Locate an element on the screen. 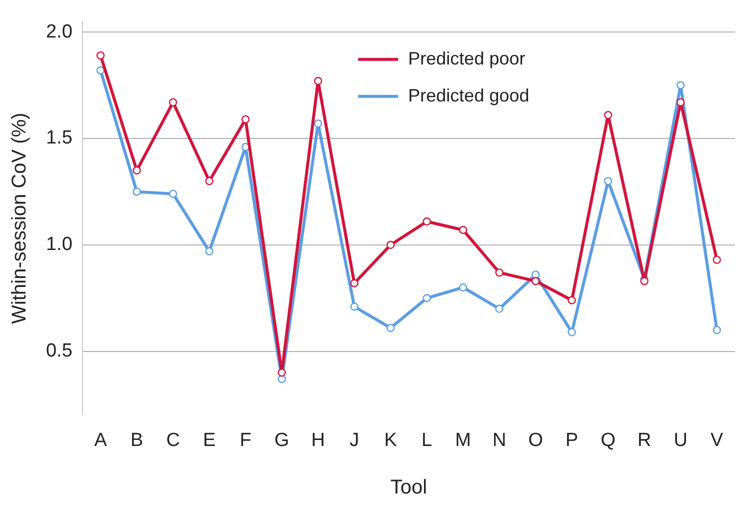 The height and width of the screenshot is (508, 747). x-axis-title: Tool is located at coordinates (409, 487).